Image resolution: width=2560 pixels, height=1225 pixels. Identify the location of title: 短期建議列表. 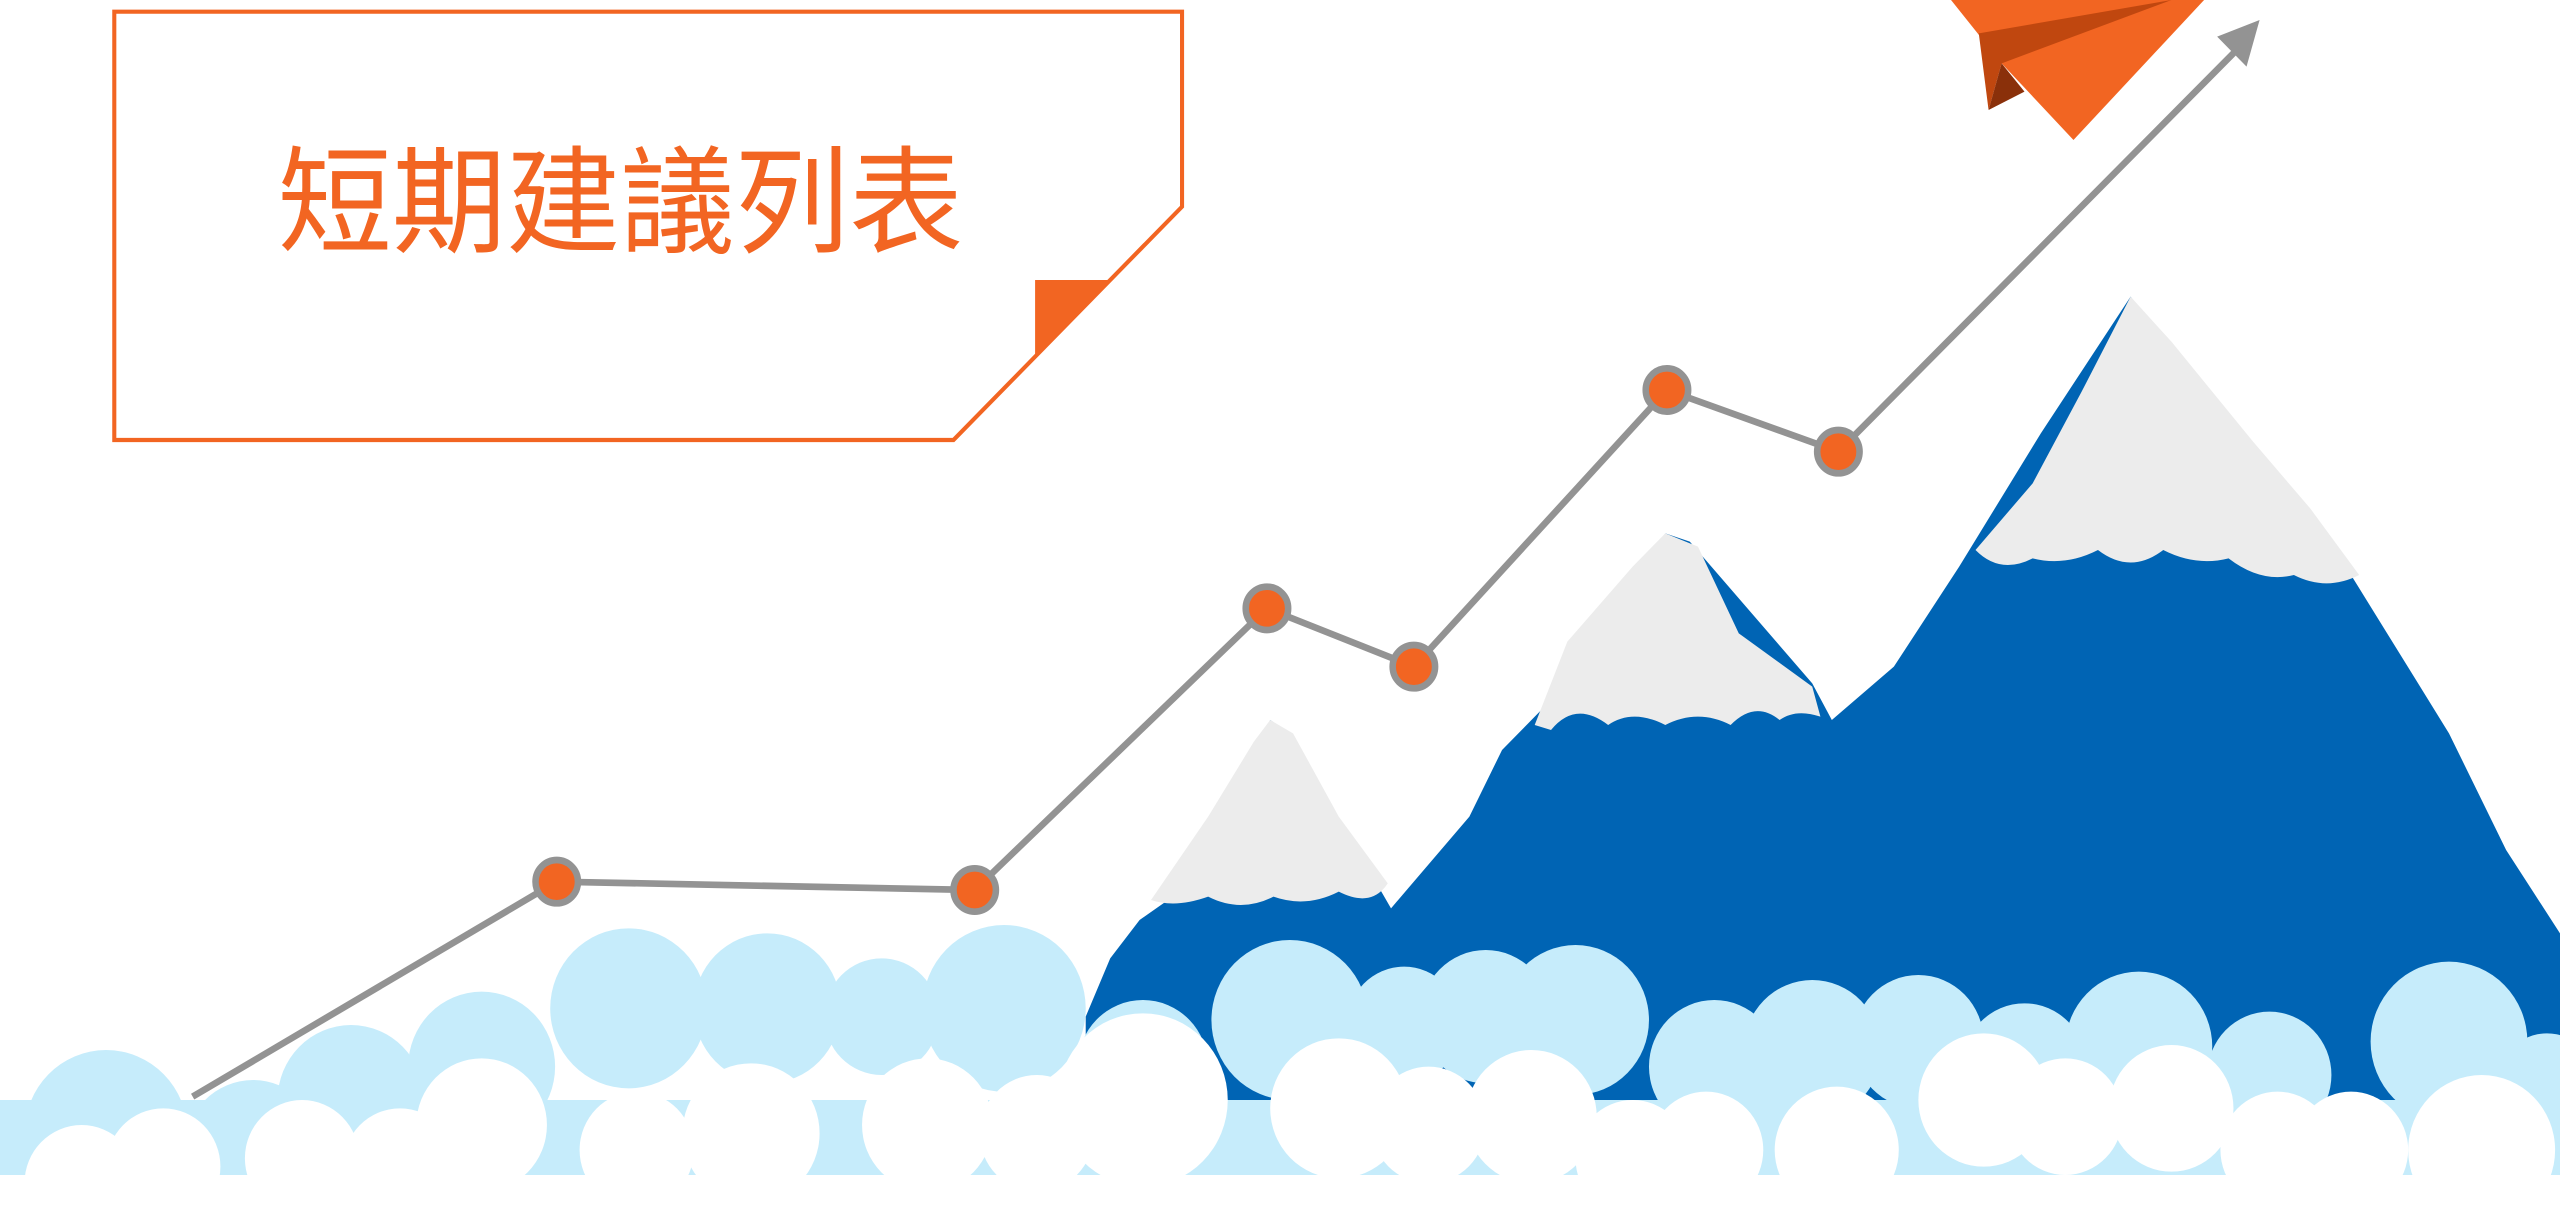
(621, 204).